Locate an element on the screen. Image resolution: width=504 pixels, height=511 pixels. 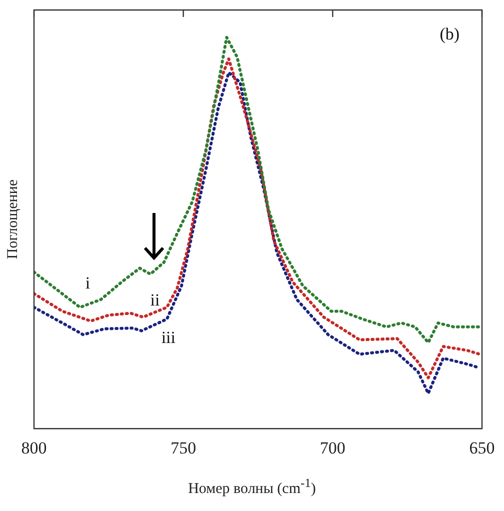
annotation: (b) is located at coordinates (450, 34).